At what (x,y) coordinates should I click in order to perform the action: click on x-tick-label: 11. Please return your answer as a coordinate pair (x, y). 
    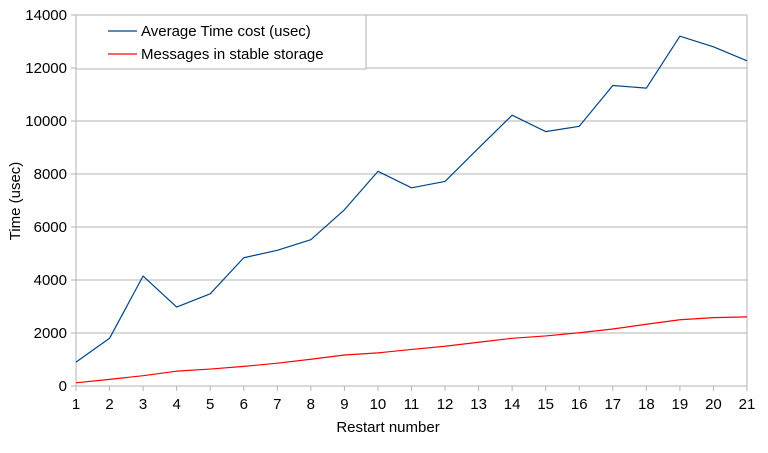
    Looking at the image, I should click on (412, 404).